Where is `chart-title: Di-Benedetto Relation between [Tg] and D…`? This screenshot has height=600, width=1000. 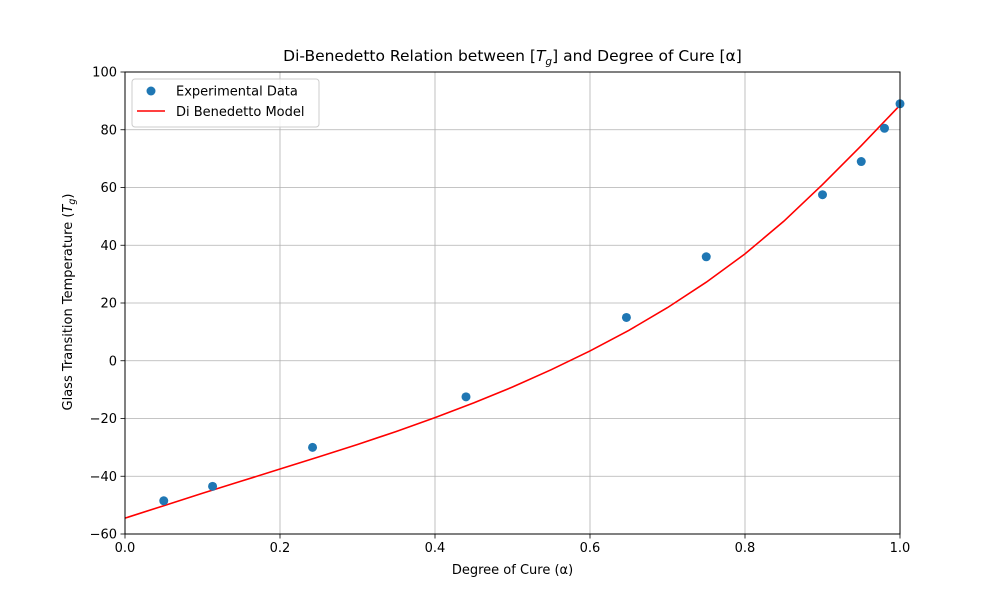
chart-title: Di-Benedetto Relation between [Tg] and D… is located at coordinates (512, 57).